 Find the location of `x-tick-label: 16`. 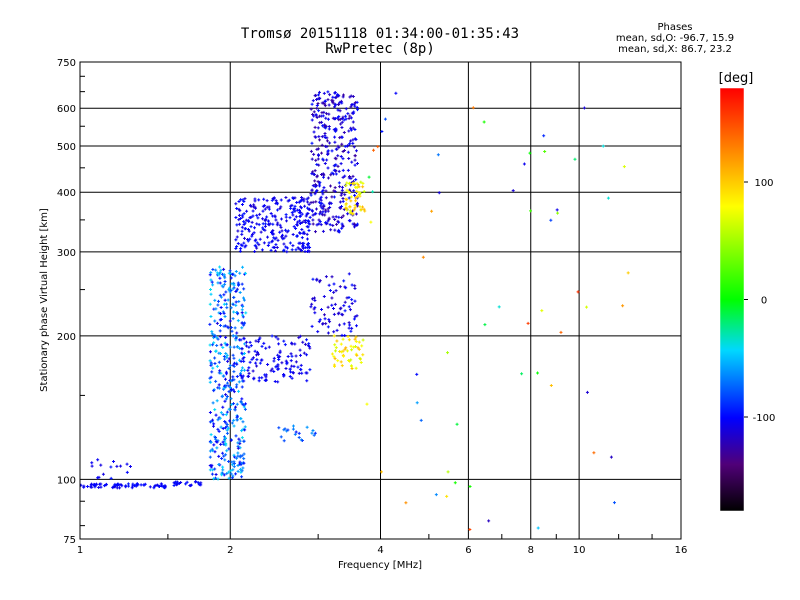

x-tick-label: 16 is located at coordinates (681, 550).